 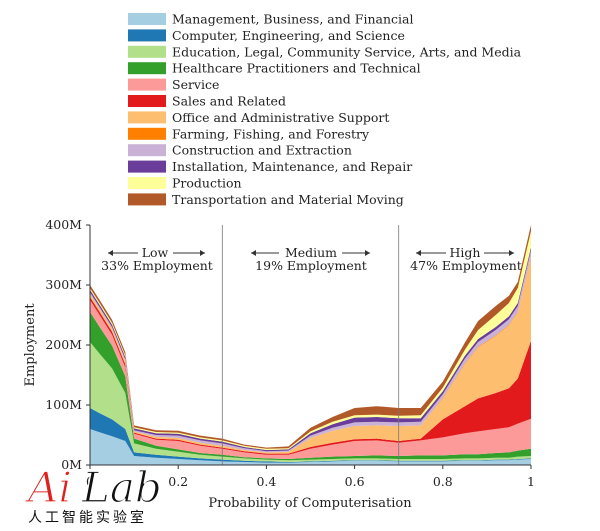 What do you see at coordinates (310, 503) in the screenshot?
I see `x-axis-title: Probability of Computerisation` at bounding box center [310, 503].